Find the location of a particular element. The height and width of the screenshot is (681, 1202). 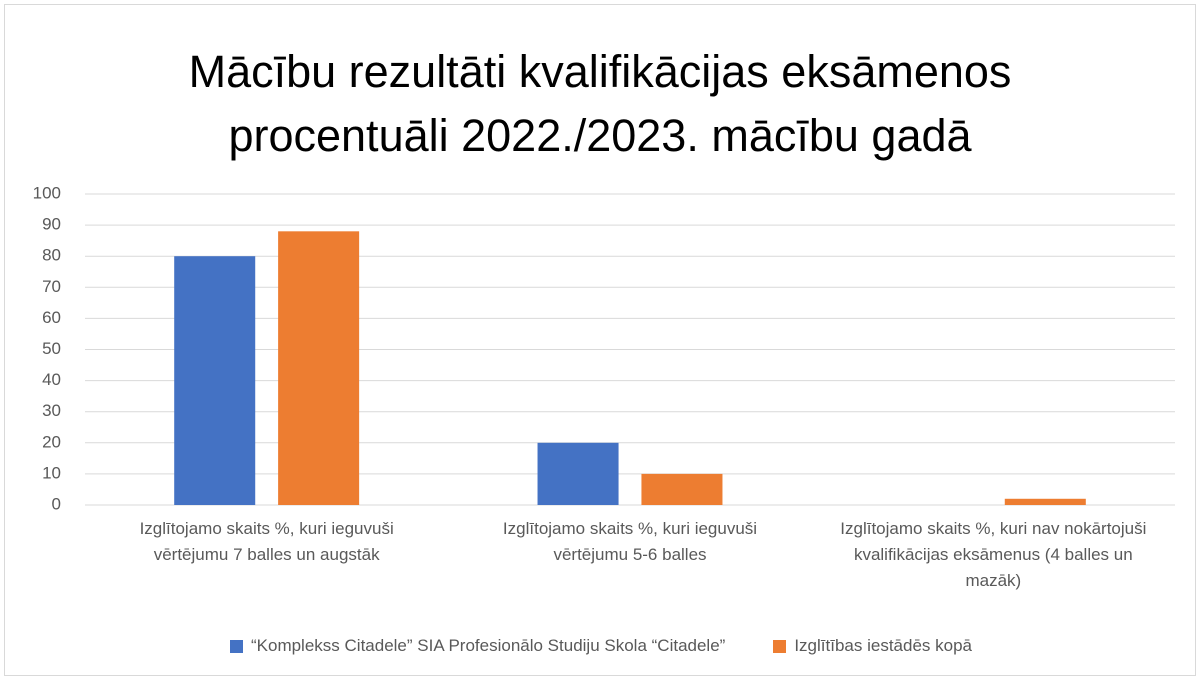

y-tick-label: 20 is located at coordinates (51, 441).